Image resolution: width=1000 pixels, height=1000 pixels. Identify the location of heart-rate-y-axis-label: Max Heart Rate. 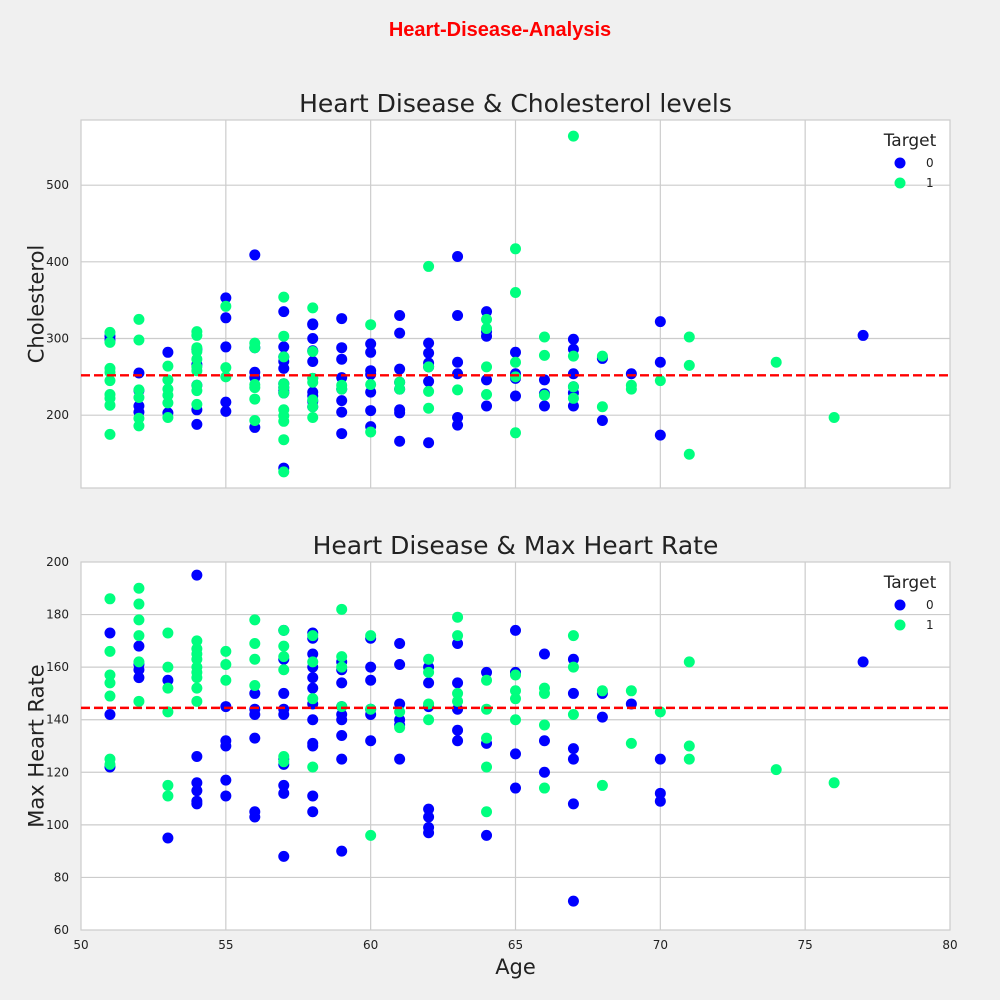
(36, 745).